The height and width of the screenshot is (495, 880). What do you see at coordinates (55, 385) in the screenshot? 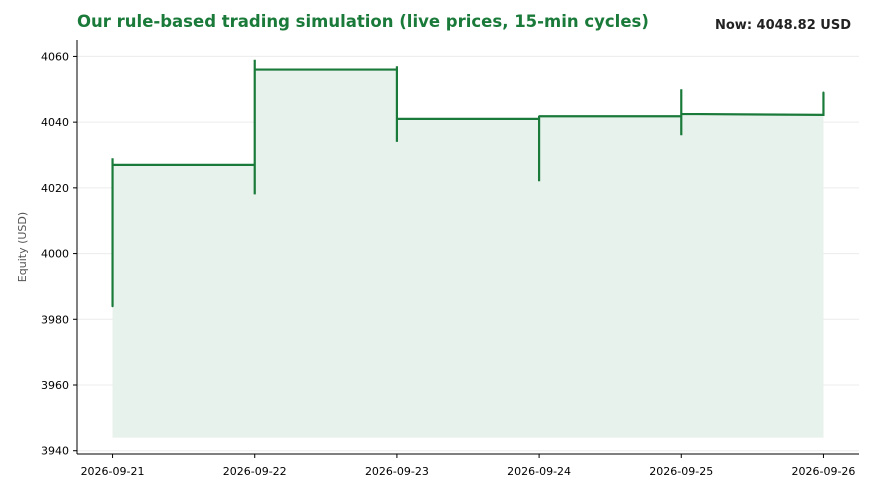
I see `y-tick-label: 3960` at bounding box center [55, 385].